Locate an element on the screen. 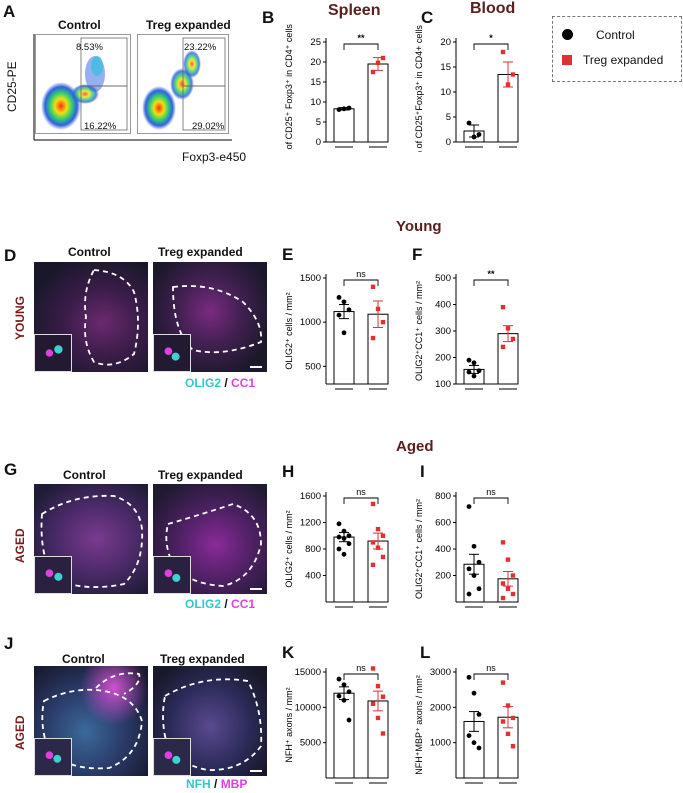 The image size is (683, 793). chart-blood: % of CD25⁺Foxp3⁺ in CD4+ cells 0 5 10 15 20 * is located at coordinates (466, 88).